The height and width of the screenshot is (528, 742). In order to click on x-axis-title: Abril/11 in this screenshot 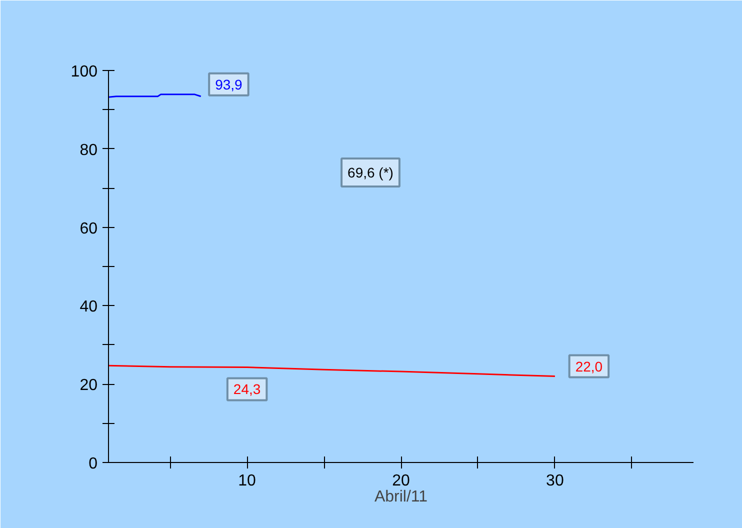, I will do `click(401, 497)`.